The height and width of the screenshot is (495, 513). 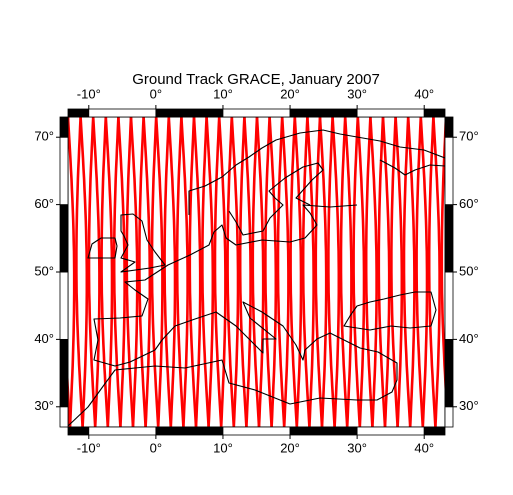 What do you see at coordinates (223, 447) in the screenshot?
I see `x-tick-label: 10°` at bounding box center [223, 447].